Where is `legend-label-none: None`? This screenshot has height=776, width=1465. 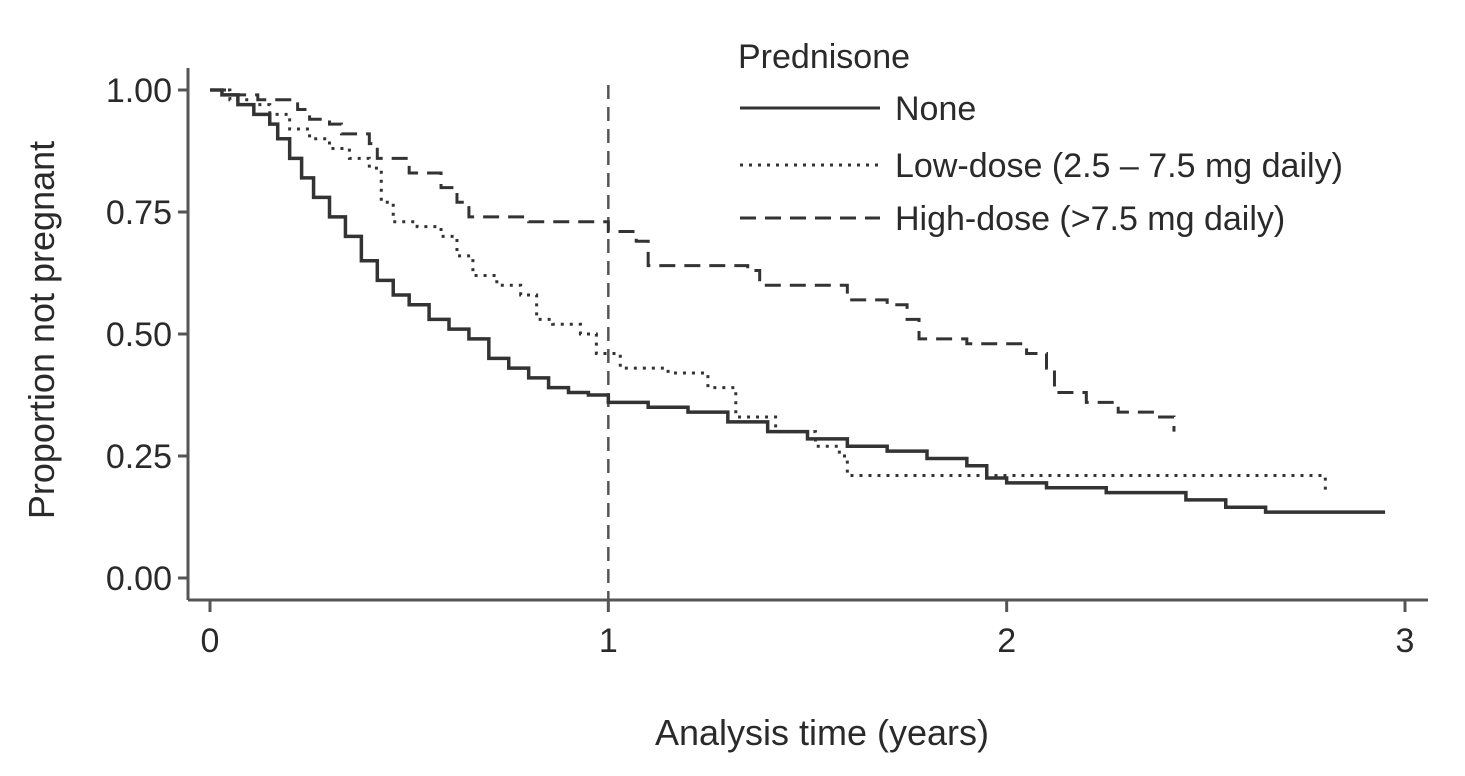 legend-label-none: None is located at coordinates (935, 109).